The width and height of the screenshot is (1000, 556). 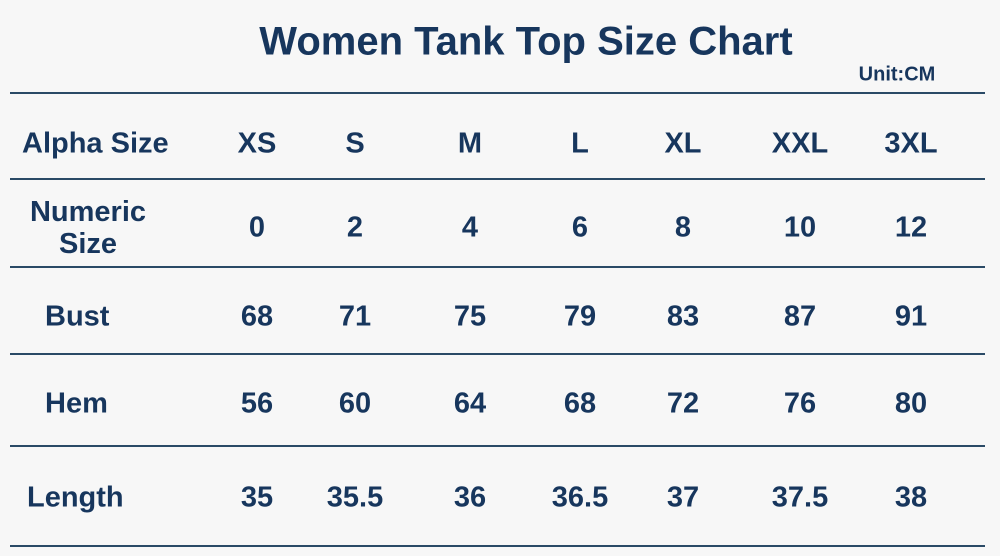 I want to click on cell: 37.5, so click(x=800, y=497).